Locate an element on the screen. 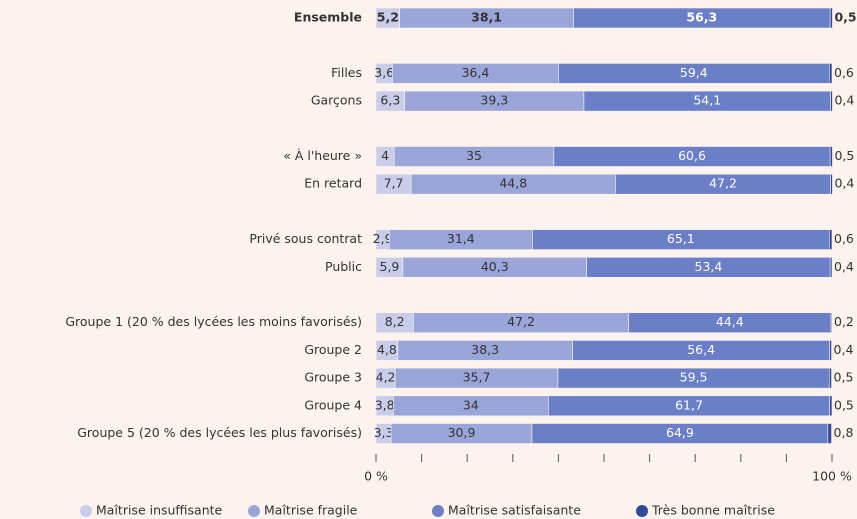 Image resolution: width=857 pixels, height=519 pixels. category-label: En retard is located at coordinates (333, 183).